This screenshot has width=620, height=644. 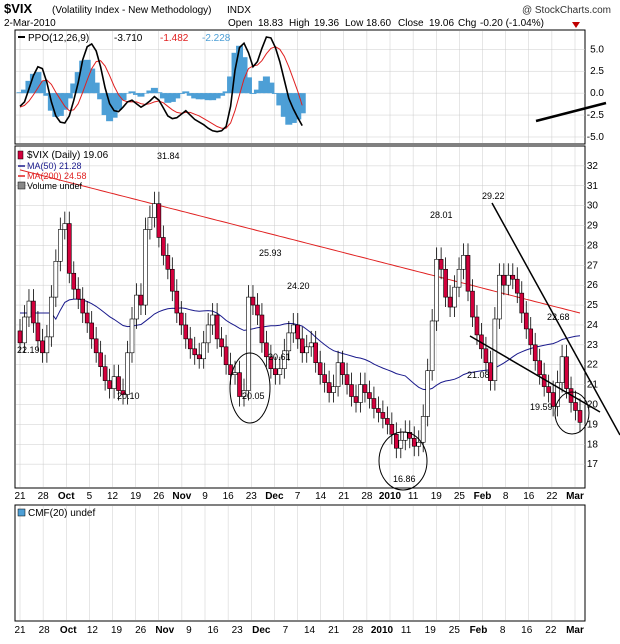 What do you see at coordinates (128, 38) in the screenshot?
I see `ppo-value-1: -3.710` at bounding box center [128, 38].